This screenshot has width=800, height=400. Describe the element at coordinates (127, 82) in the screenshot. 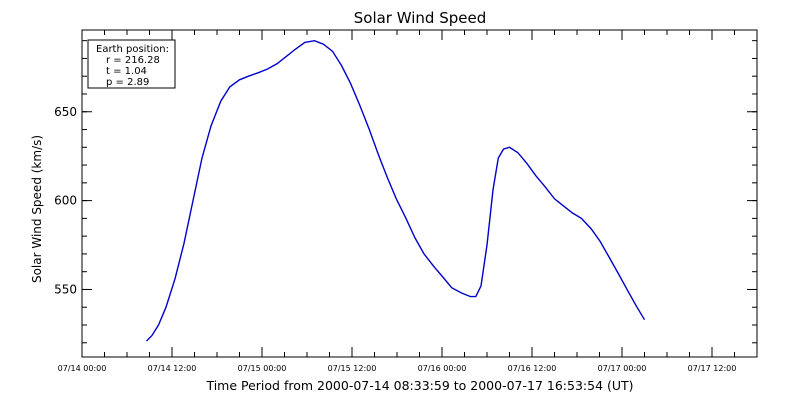

I see `legend-p-value: p = 2.89` at that location.